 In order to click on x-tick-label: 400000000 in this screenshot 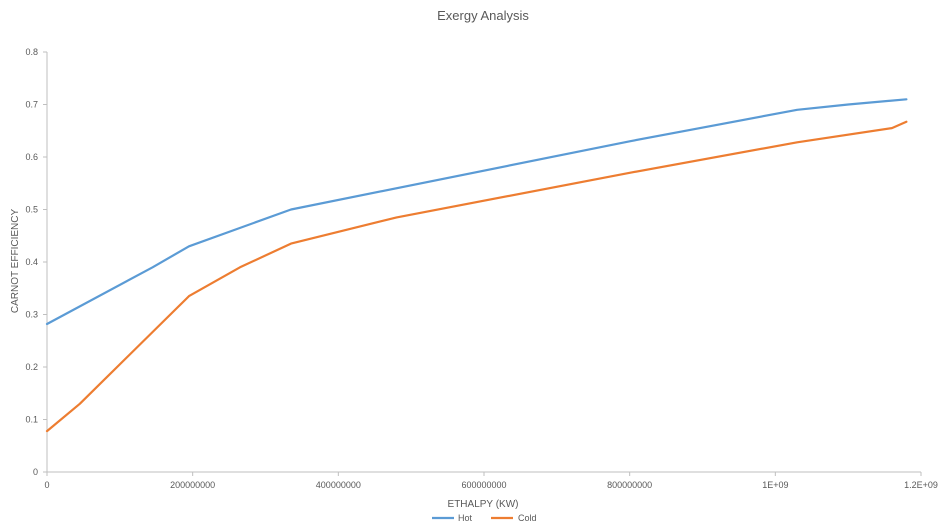, I will do `click(338, 485)`.